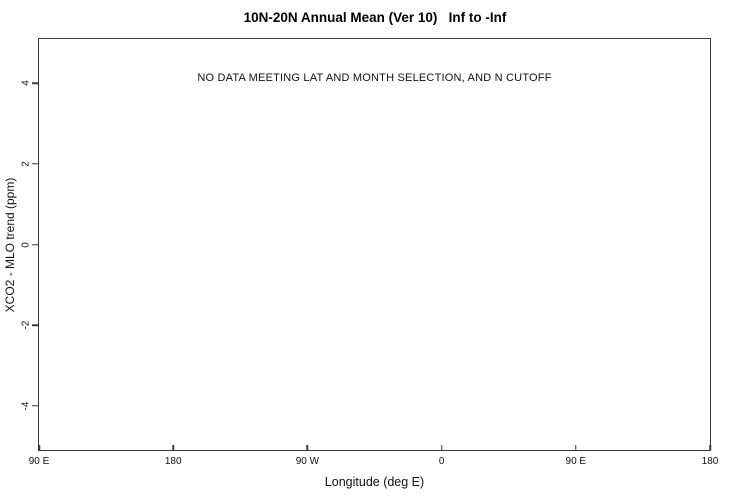  Describe the element at coordinates (10, 244) in the screenshot. I see `y-axis-label: XCO2 - MLO trend (ppm)` at that location.